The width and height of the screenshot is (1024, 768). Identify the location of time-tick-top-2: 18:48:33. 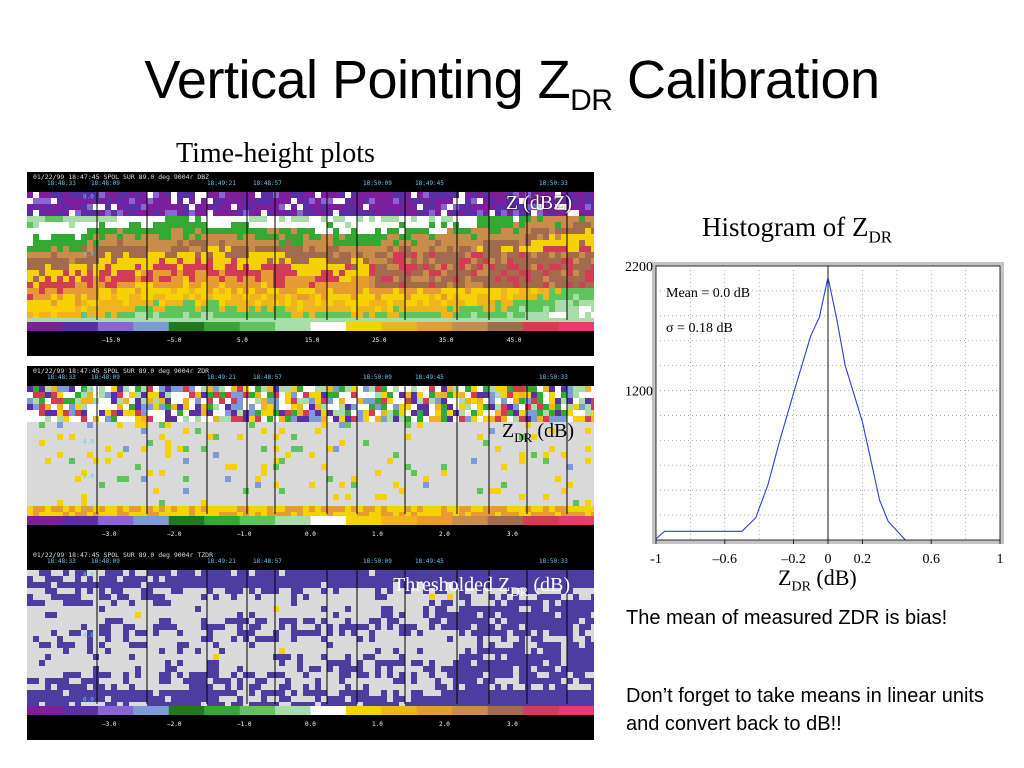
(61, 183).